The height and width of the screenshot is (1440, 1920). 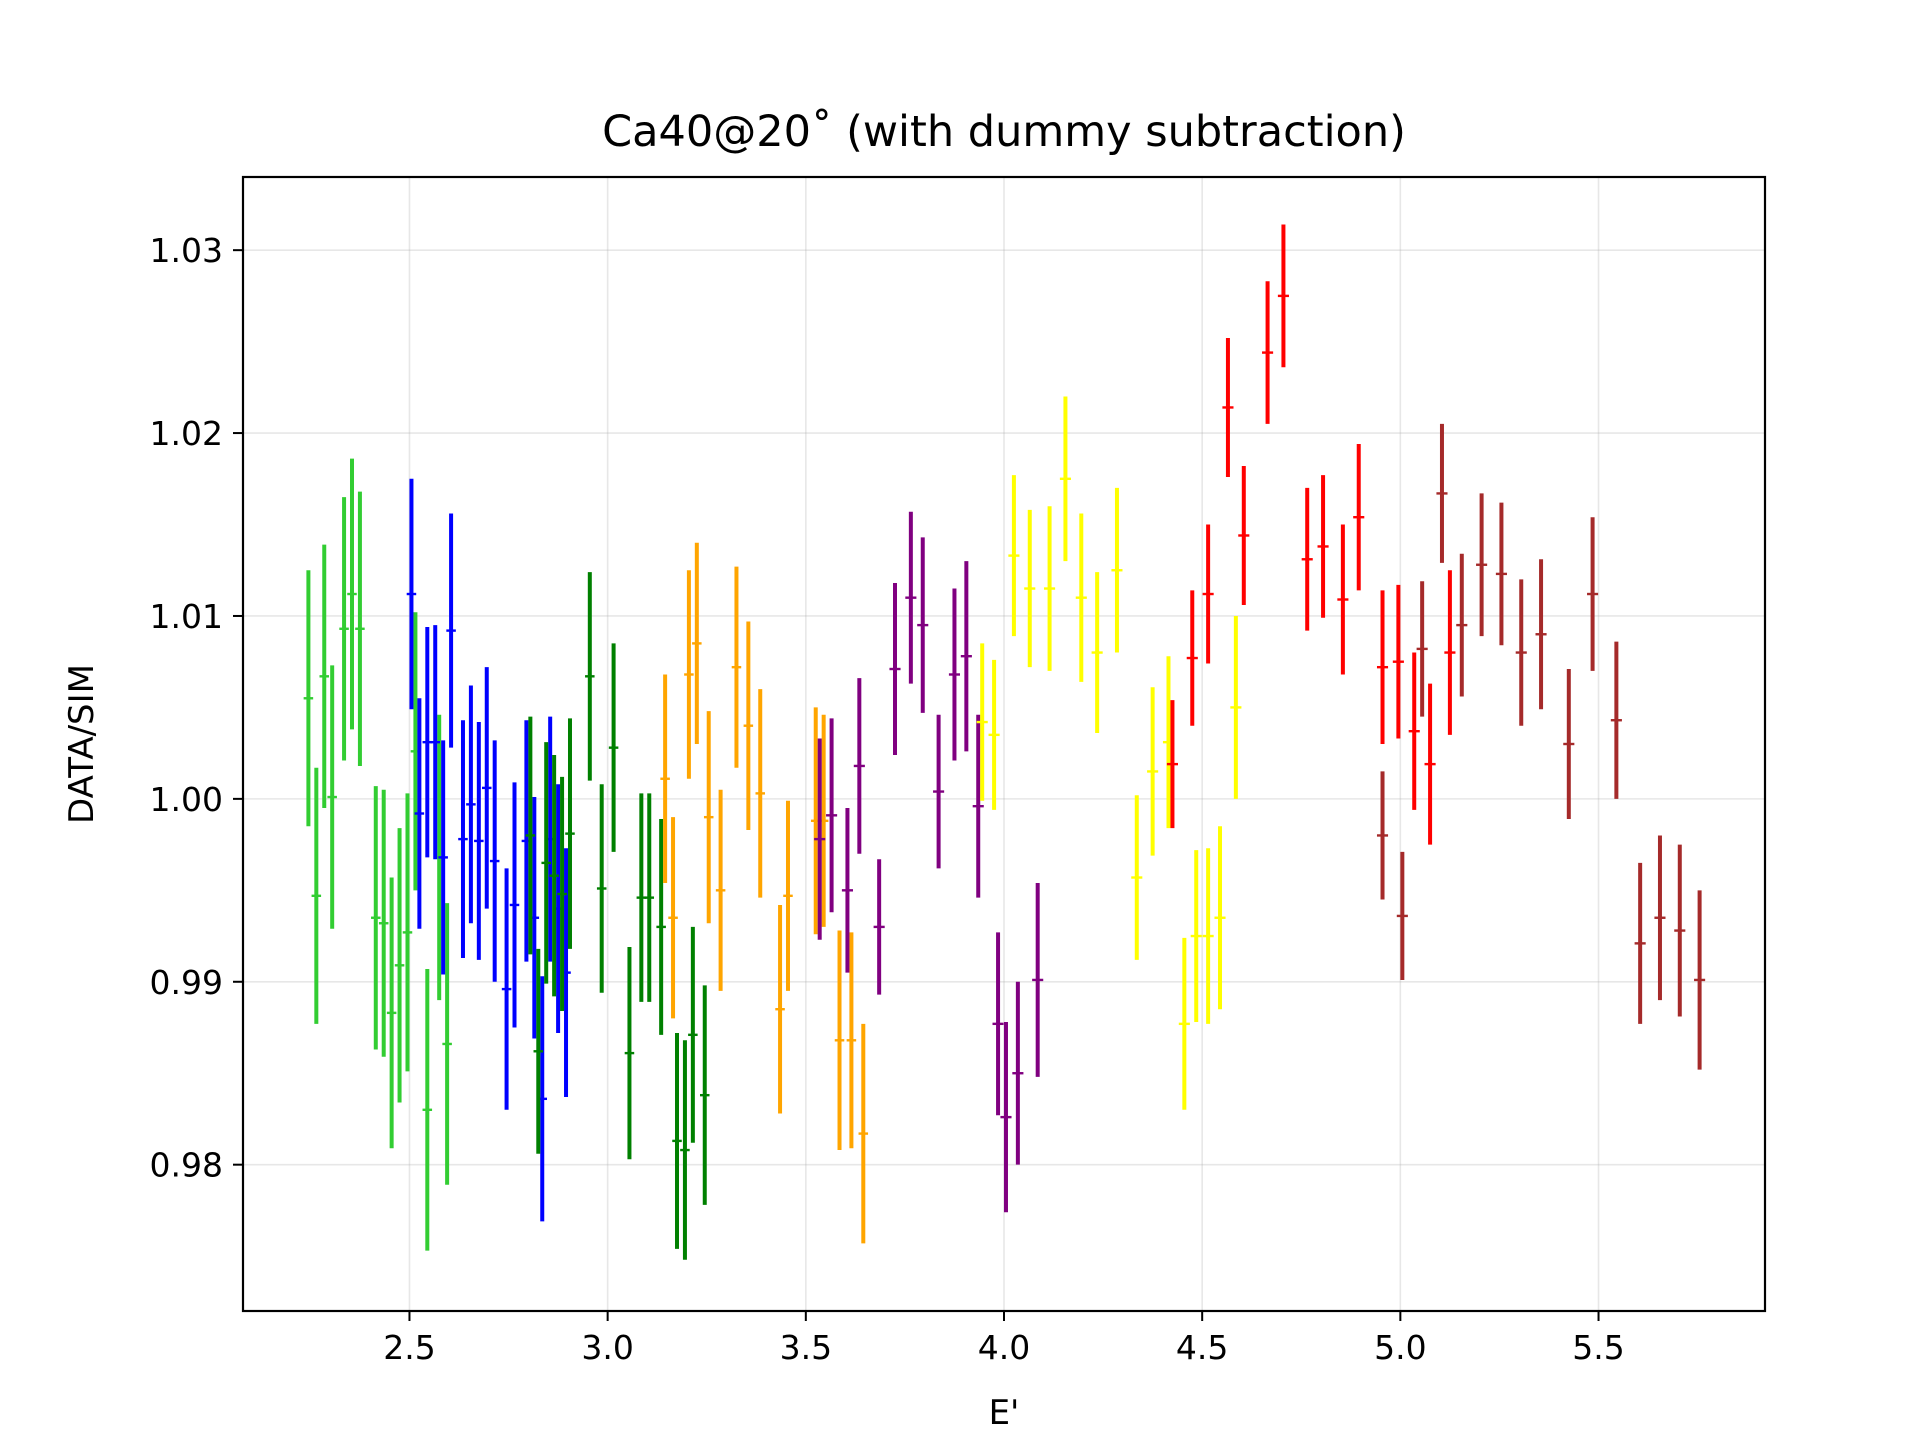 I want to click on x-tick-label: 5.0, so click(x=1400, y=1347).